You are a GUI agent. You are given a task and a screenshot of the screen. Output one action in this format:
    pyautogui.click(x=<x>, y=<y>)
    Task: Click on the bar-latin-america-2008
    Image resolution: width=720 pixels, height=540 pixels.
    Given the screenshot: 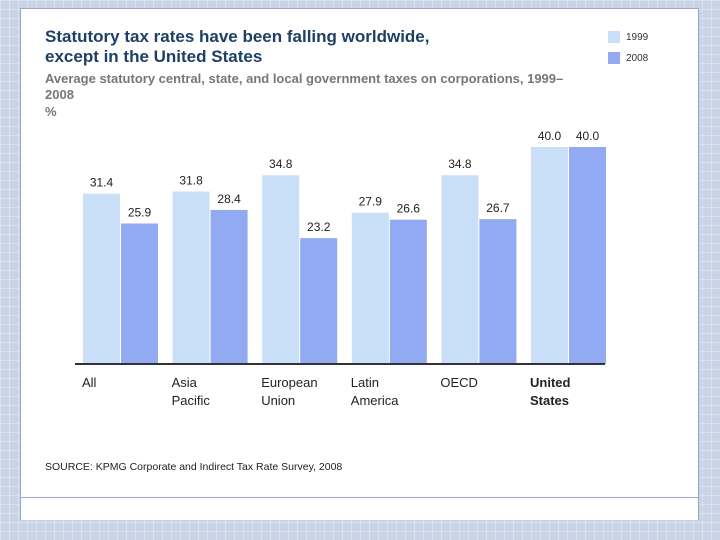 What is the action you would take?
    pyautogui.click(x=408, y=291)
    